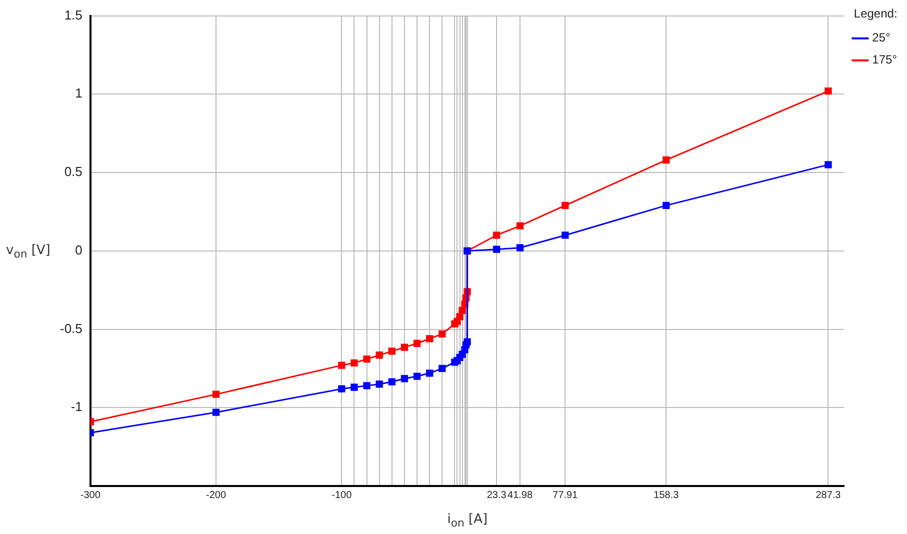 The height and width of the screenshot is (534, 907). What do you see at coordinates (496, 495) in the screenshot?
I see `x-tick-label: 23.3` at bounding box center [496, 495].